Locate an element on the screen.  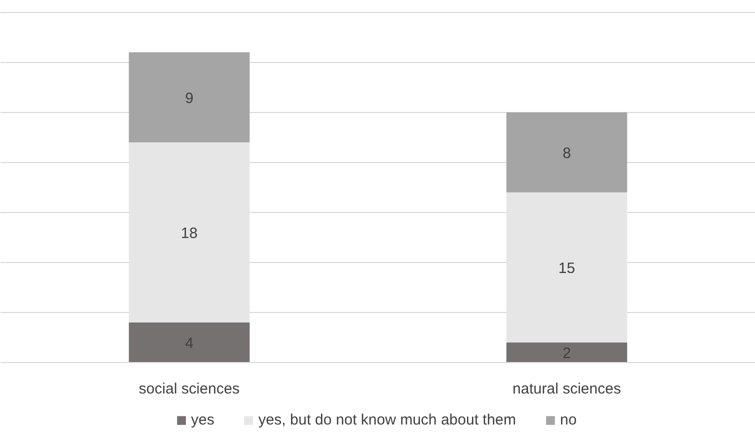
data-label: 18 is located at coordinates (189, 233).